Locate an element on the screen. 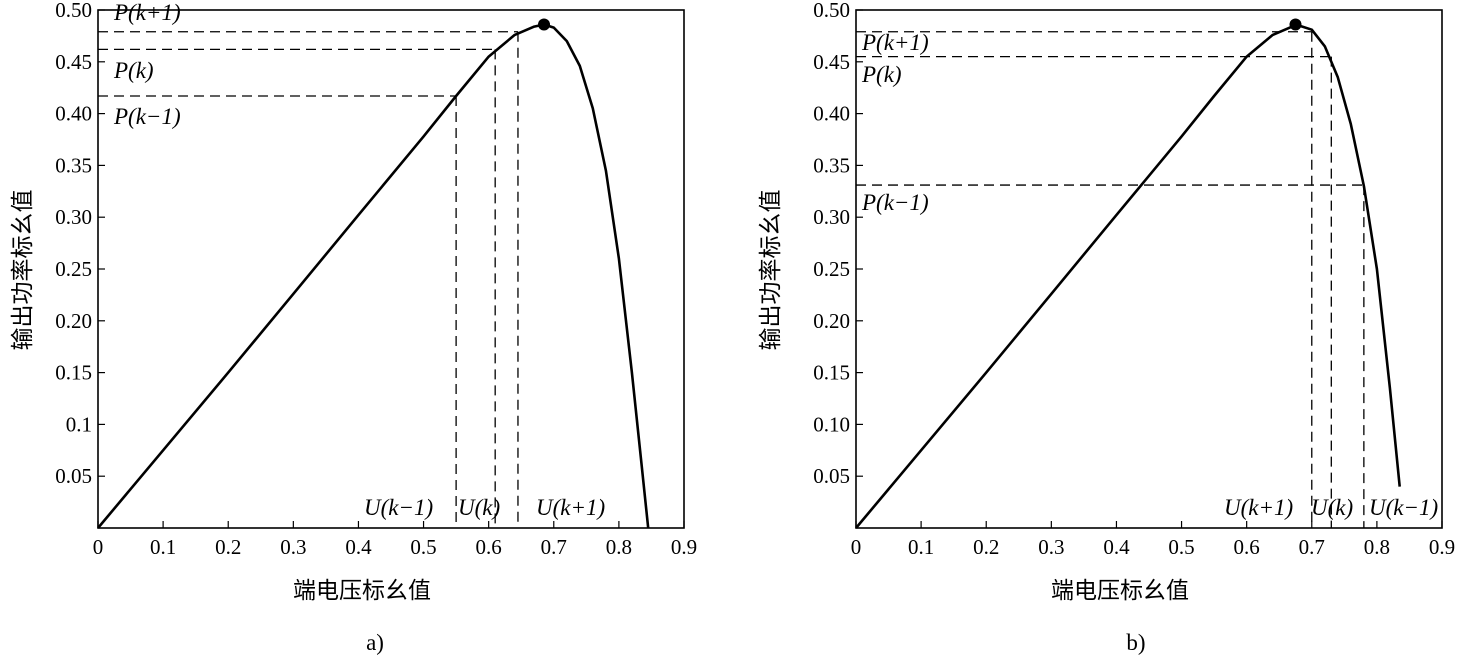  y-tick-labels: 0.05 0.10 0.15 0.20 0.25 0.30 0.35 0.40 0.45 0.50 is located at coordinates (831, 244).